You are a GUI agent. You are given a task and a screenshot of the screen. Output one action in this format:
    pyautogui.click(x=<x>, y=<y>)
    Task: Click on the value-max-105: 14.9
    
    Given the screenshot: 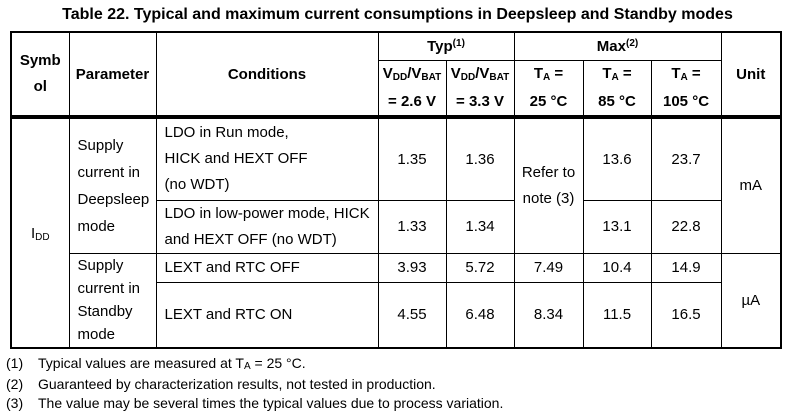 What is the action you would take?
    pyautogui.click(x=686, y=267)
    